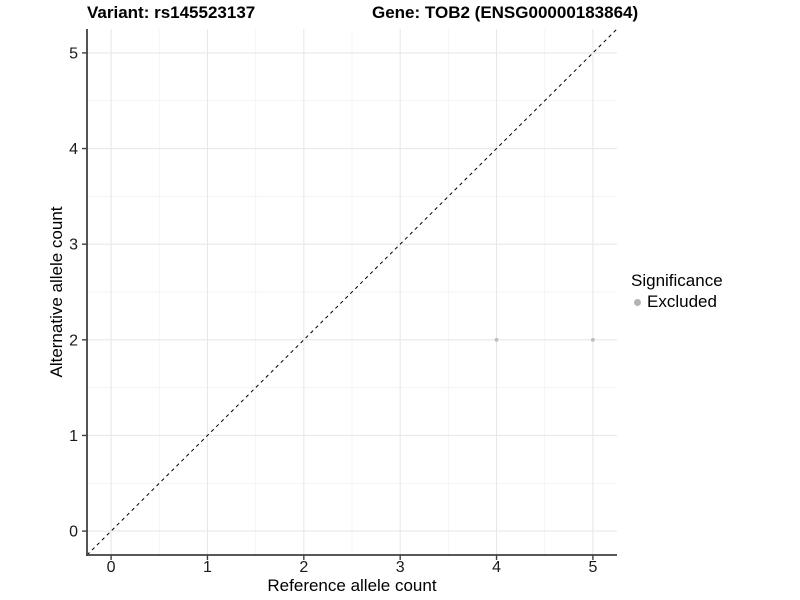  I want to click on y-axis-title: Alternative allele count, so click(56, 292).